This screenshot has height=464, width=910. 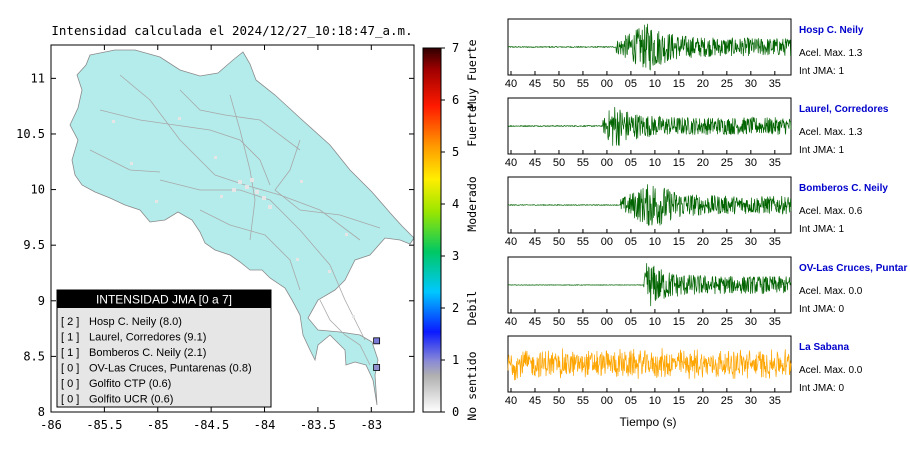 I want to click on legend-entry-station: OV-Las Cruces, Puntarenas (0.8), so click(x=170, y=369).